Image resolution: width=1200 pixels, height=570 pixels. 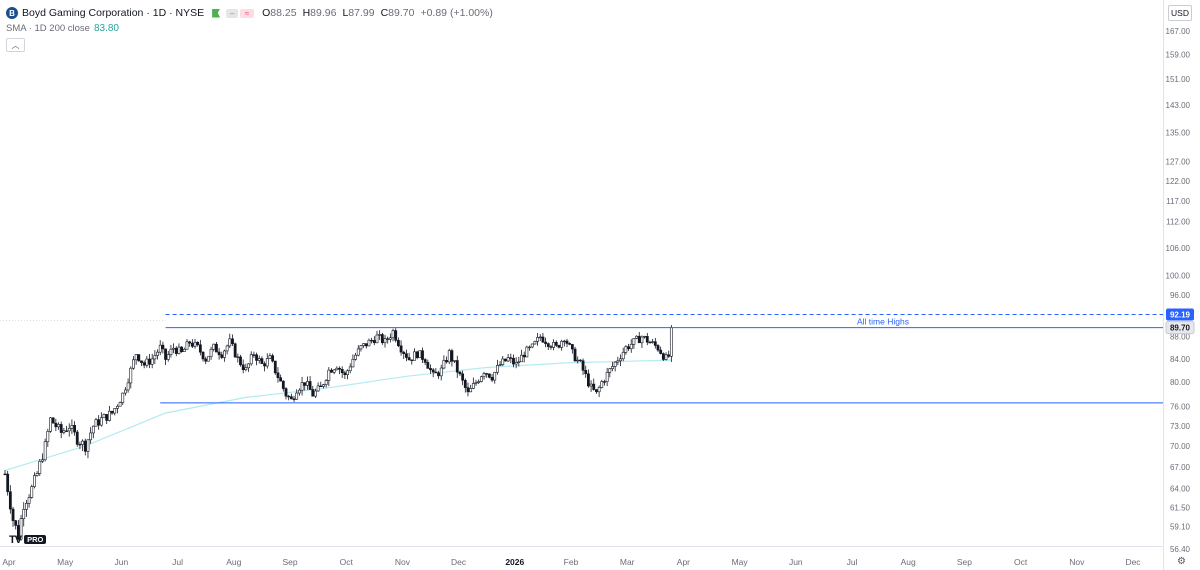 I want to click on time-tick-label: 2026, so click(x=514, y=562).